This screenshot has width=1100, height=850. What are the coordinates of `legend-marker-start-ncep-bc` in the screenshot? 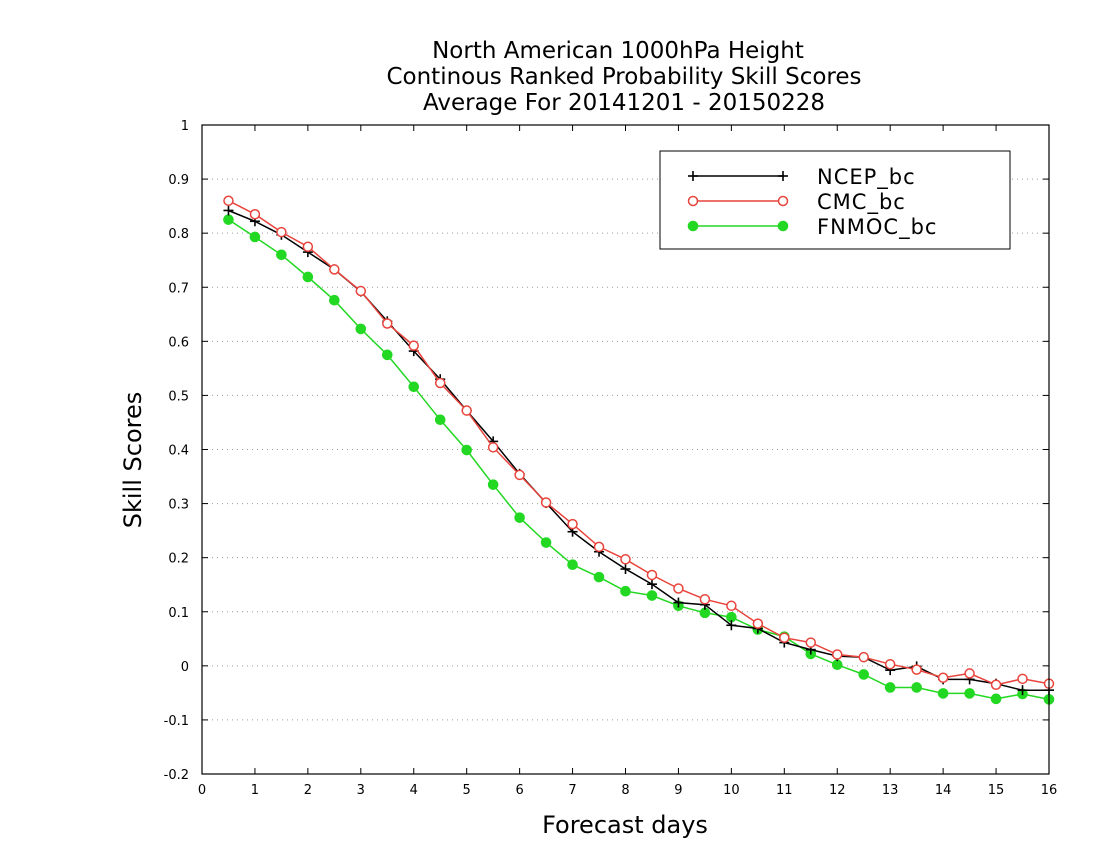 It's located at (693, 176).